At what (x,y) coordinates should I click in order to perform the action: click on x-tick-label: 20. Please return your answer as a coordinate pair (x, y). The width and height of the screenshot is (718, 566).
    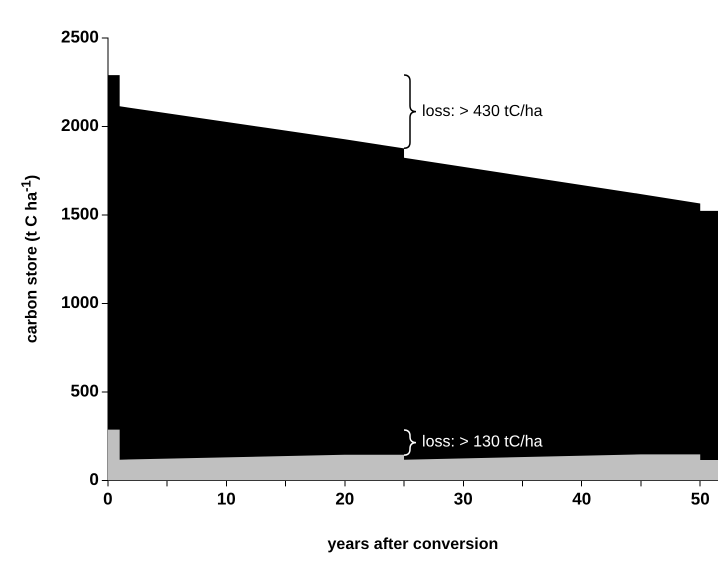
    Looking at the image, I should click on (344, 498).